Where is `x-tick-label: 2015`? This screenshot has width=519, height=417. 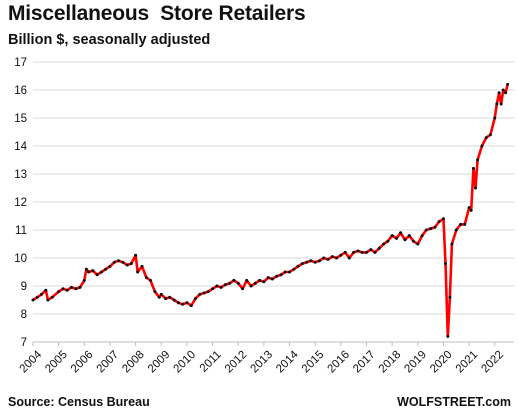
x-tick-label: 2015 is located at coordinates (313, 362).